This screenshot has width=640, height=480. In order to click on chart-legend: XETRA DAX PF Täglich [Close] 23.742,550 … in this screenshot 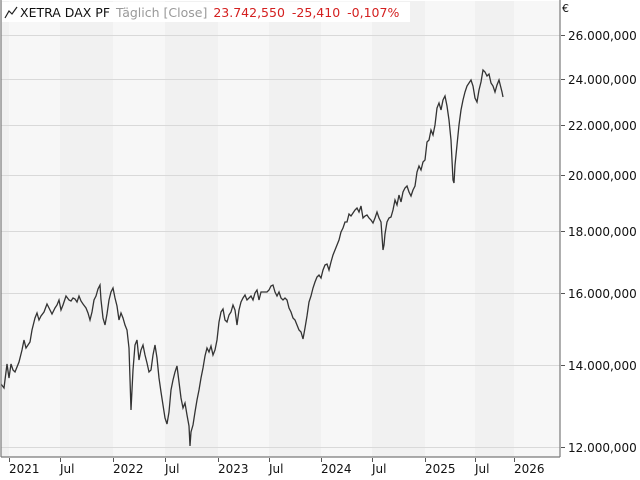, I will do `click(206, 12)`.